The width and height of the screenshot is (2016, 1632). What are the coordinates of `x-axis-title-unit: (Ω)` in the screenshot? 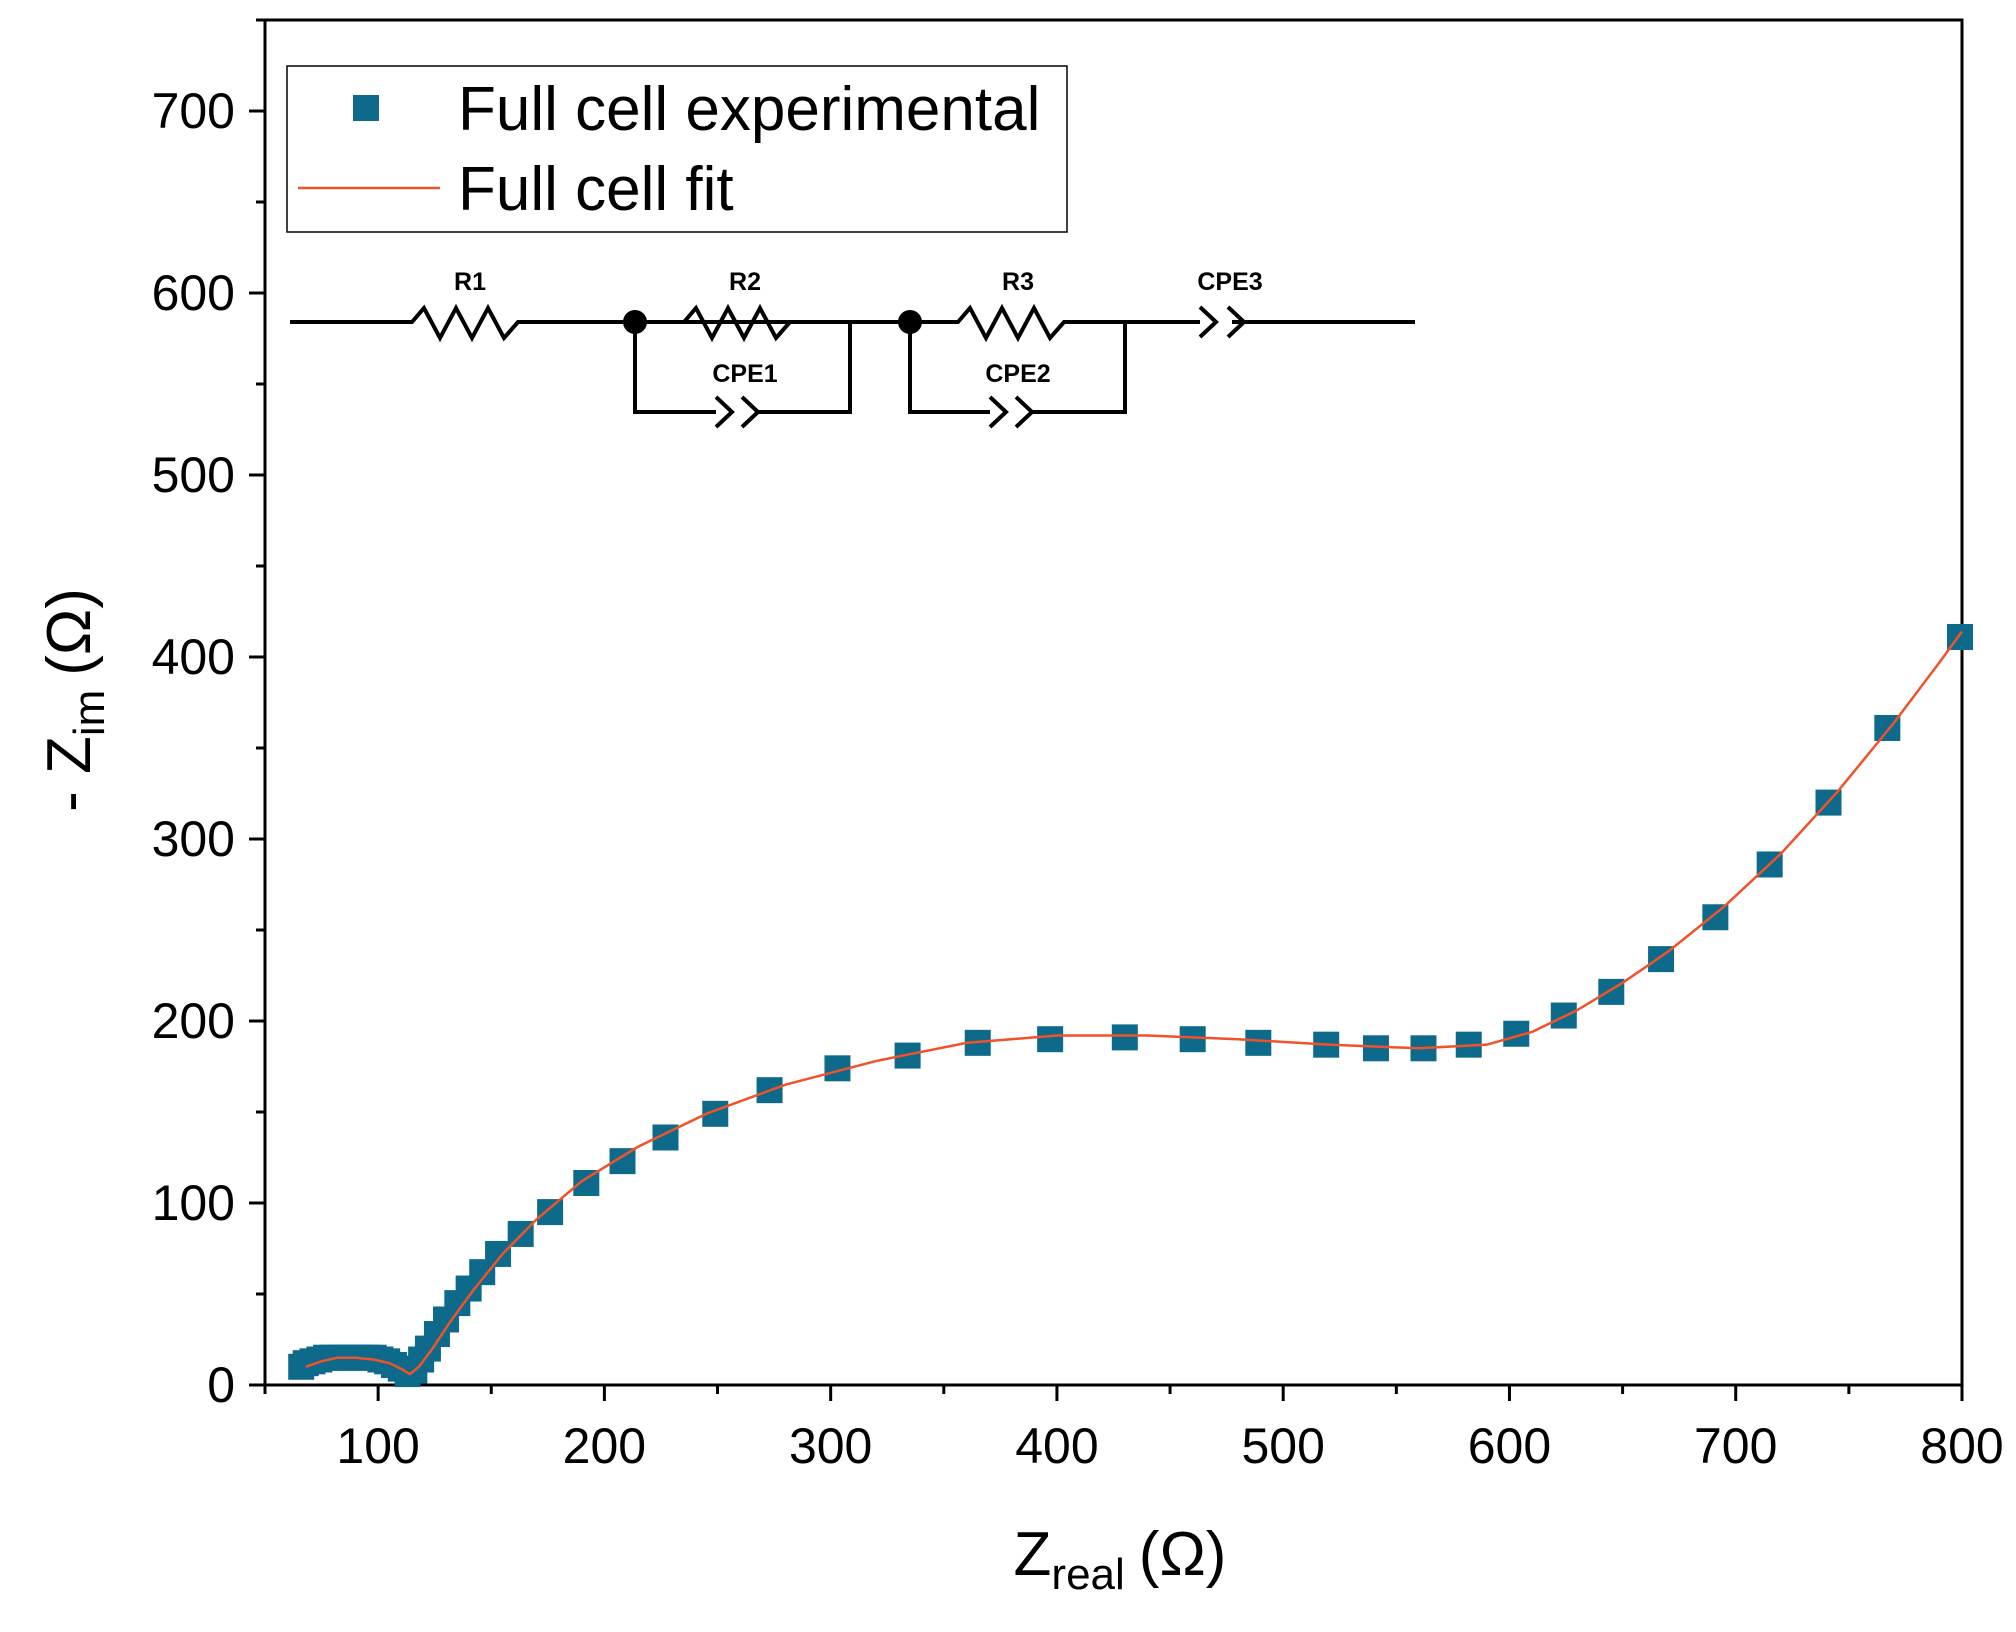 It's located at (1183, 1554).